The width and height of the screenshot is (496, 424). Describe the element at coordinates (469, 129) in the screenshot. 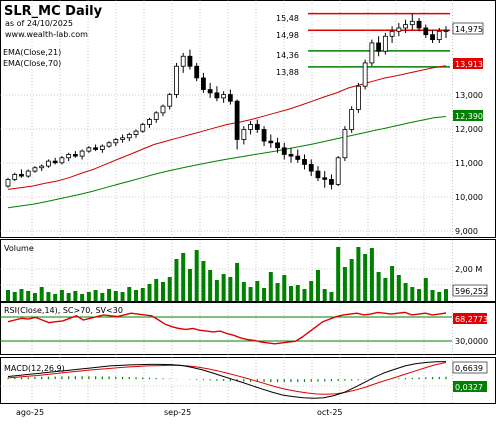

I see `price-tick-12000: 12,000` at that location.